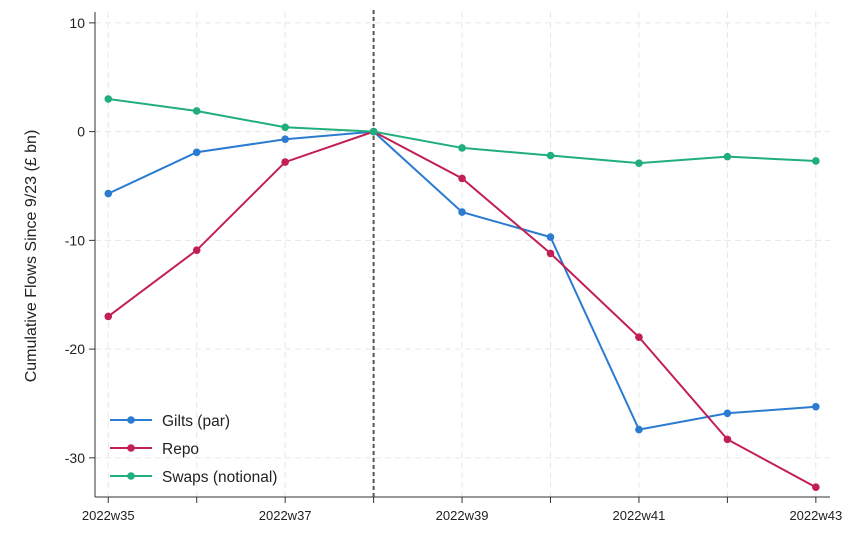 This screenshot has height=535, width=860. I want to click on x-tick-label: 2022w35, so click(108, 515).